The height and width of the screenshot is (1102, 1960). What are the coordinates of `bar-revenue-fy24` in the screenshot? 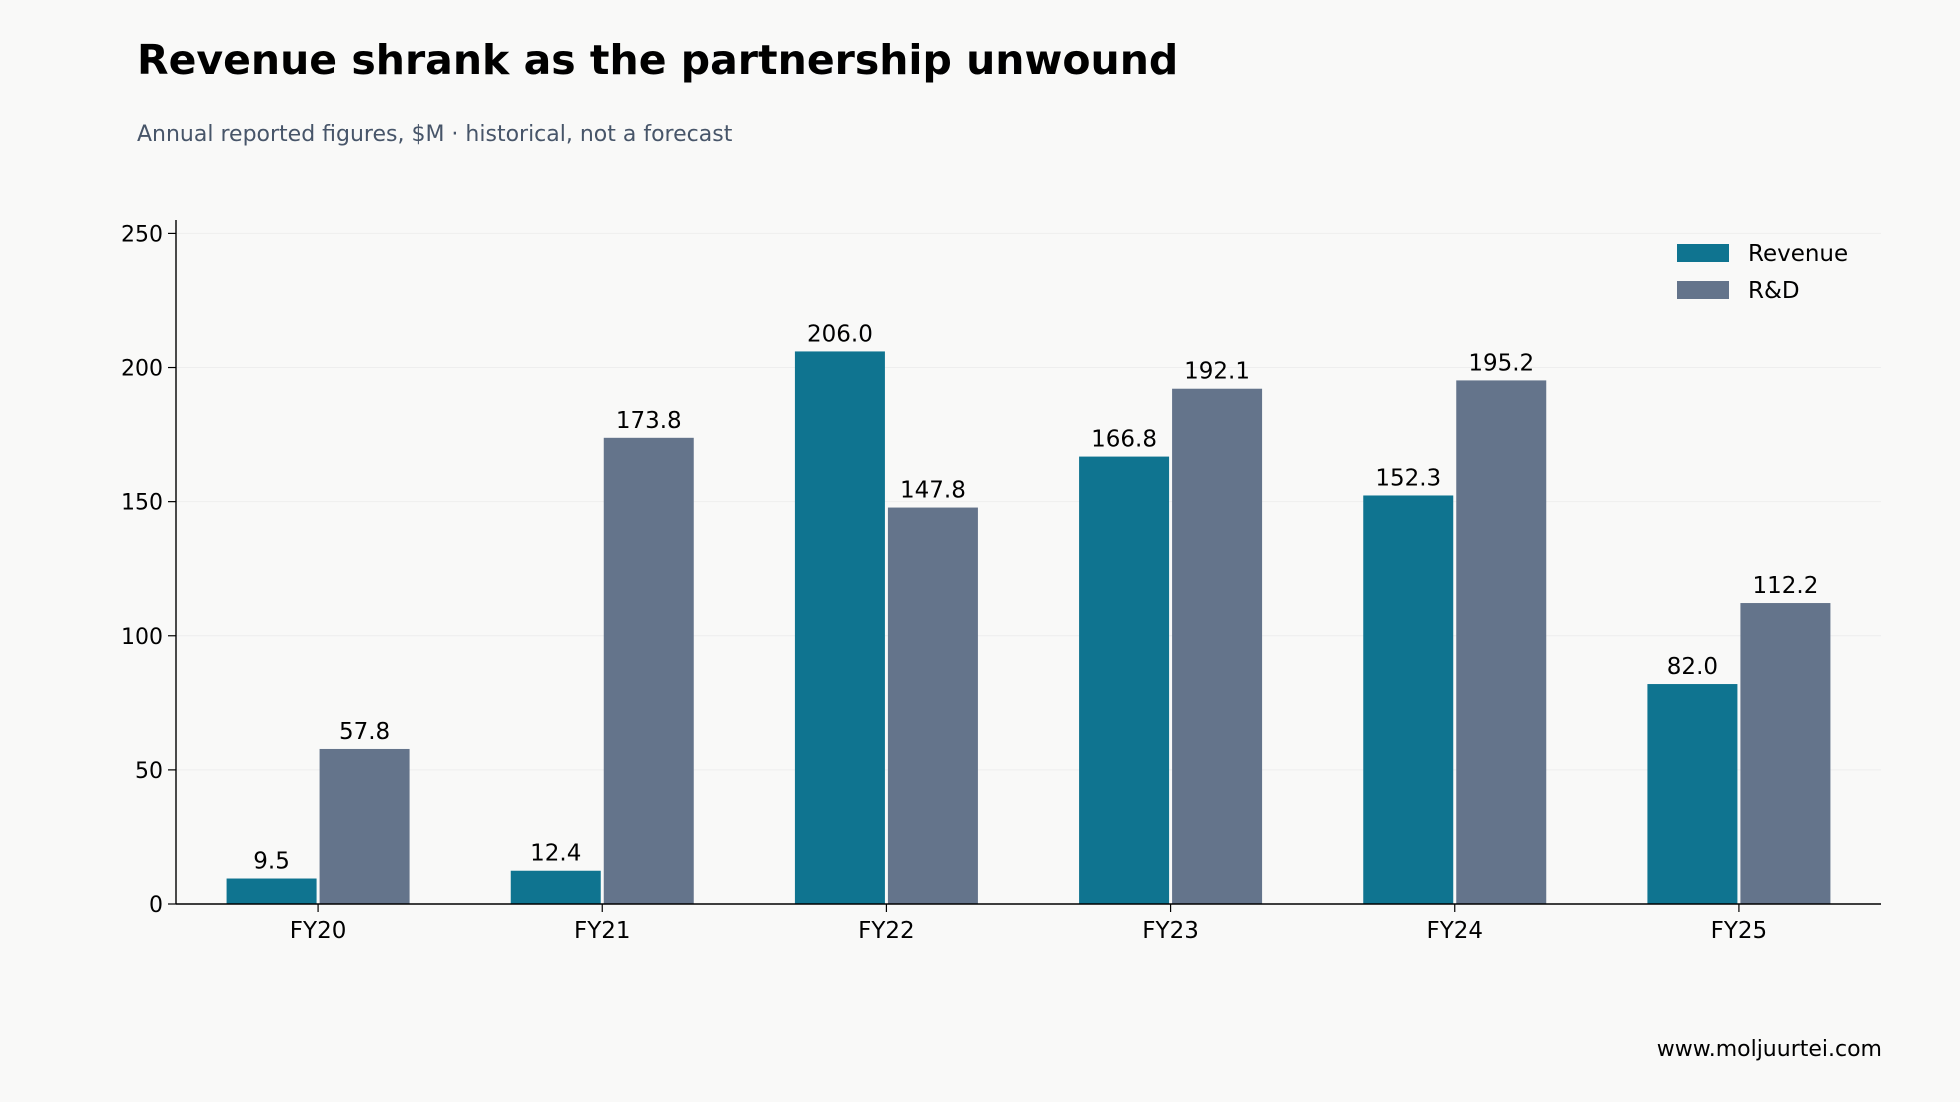 It's located at (1408, 699).